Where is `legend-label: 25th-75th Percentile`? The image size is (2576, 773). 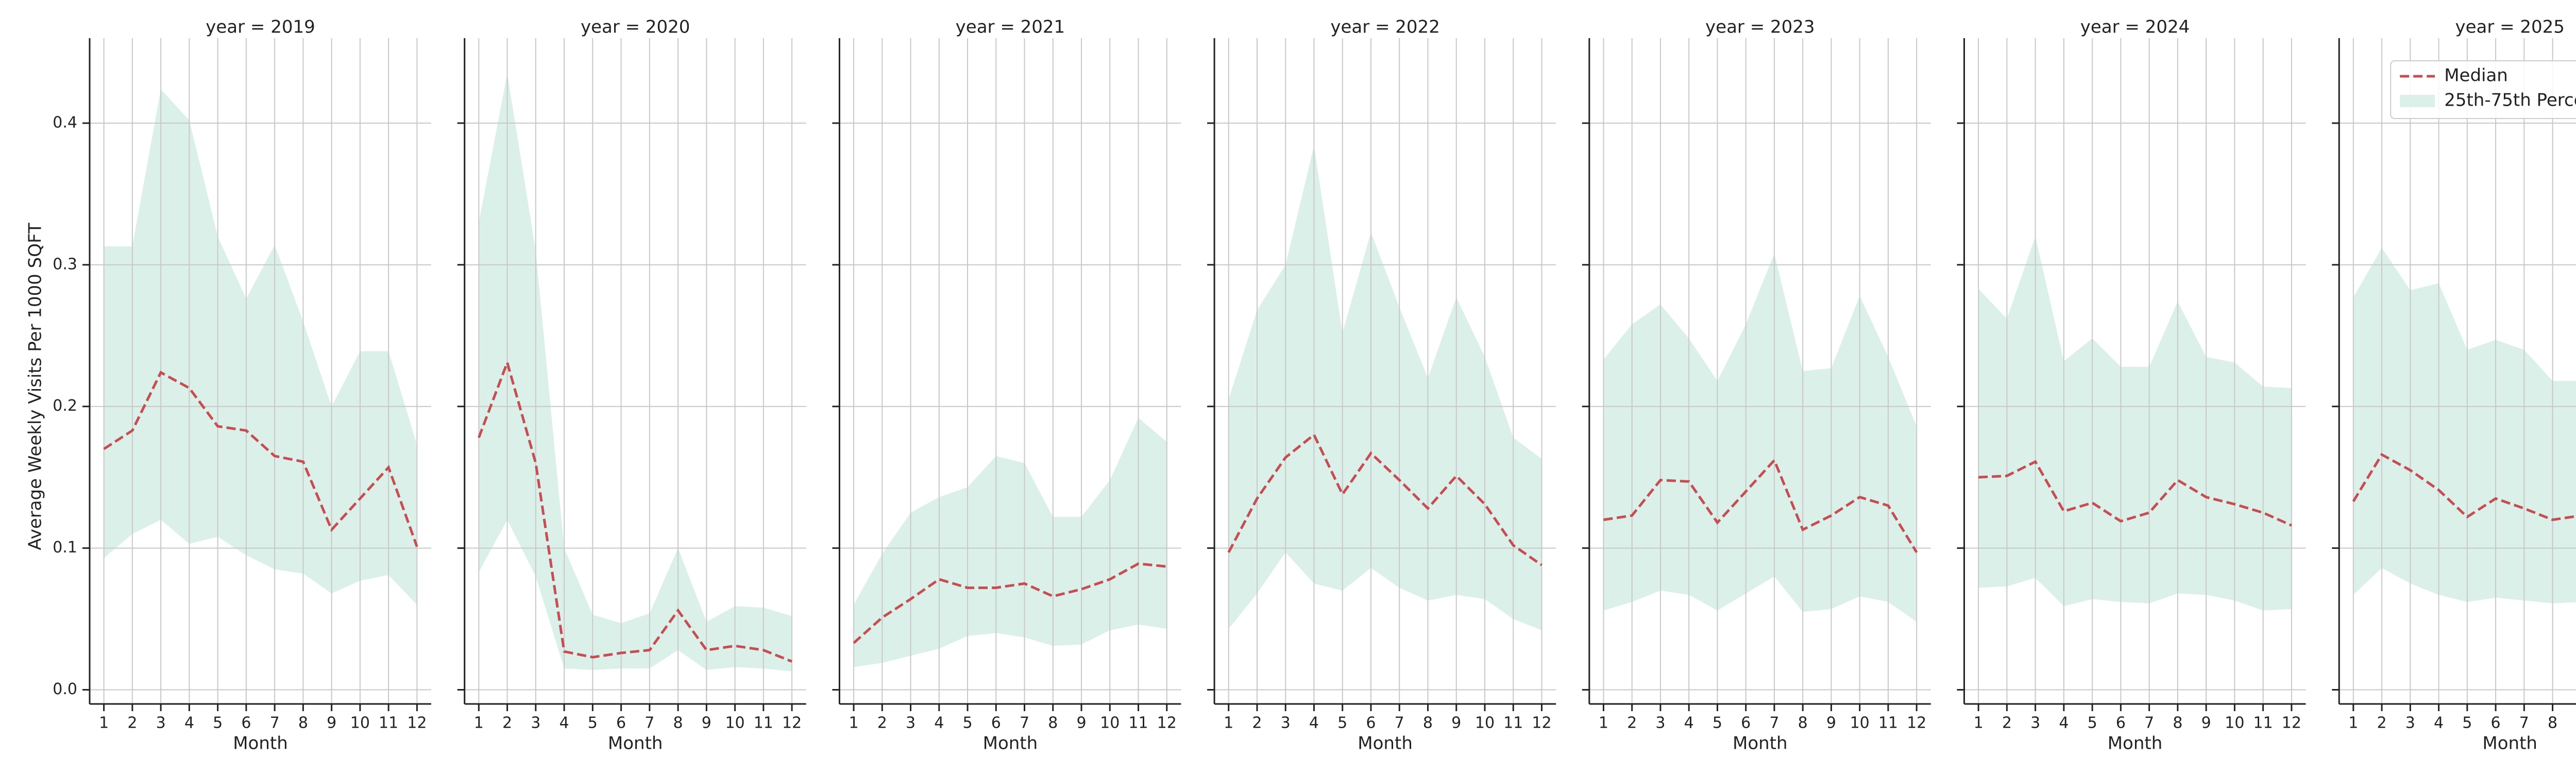
legend-label: 25th-75th Percentile is located at coordinates (2510, 100).